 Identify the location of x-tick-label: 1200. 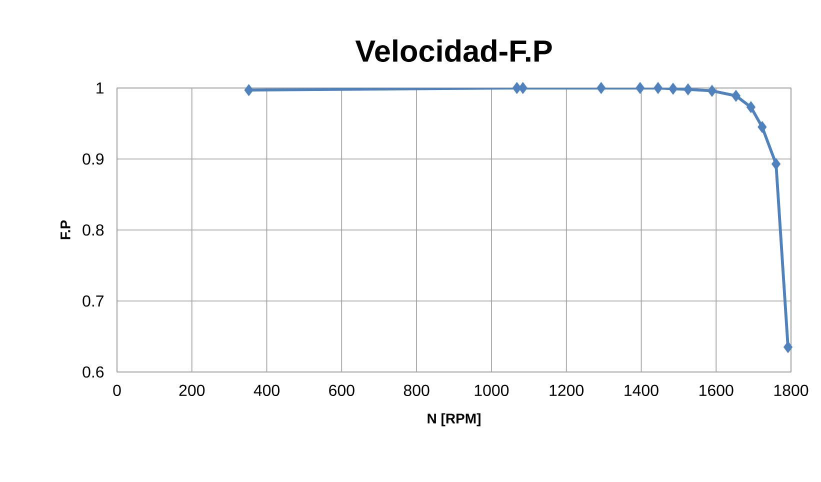
(567, 390).